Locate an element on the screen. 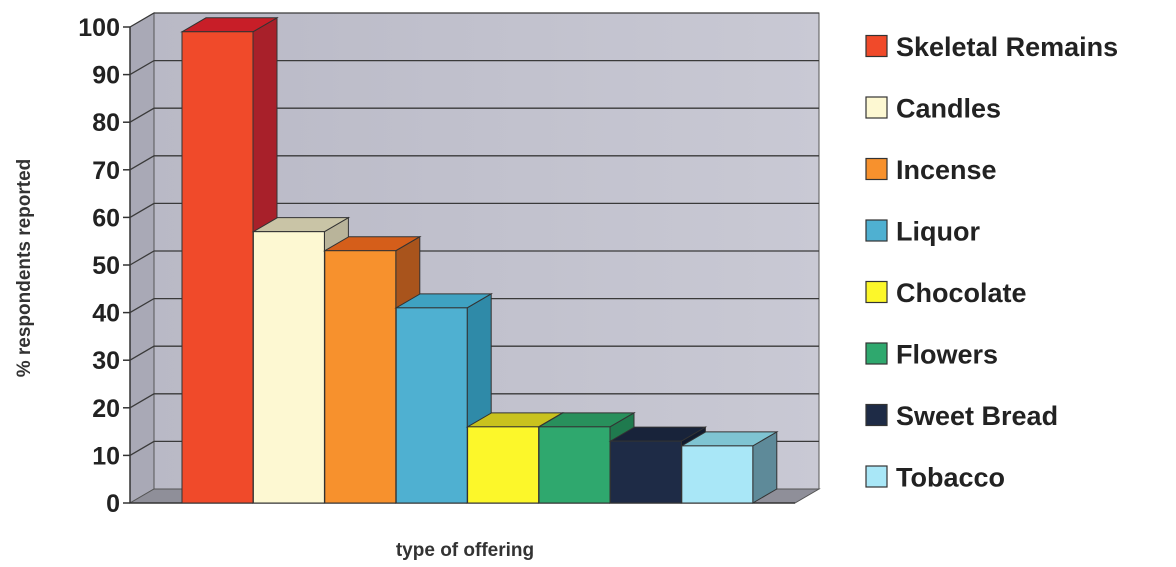 This screenshot has width=1176, height=567. y-tick-label: 100 is located at coordinates (99, 28).